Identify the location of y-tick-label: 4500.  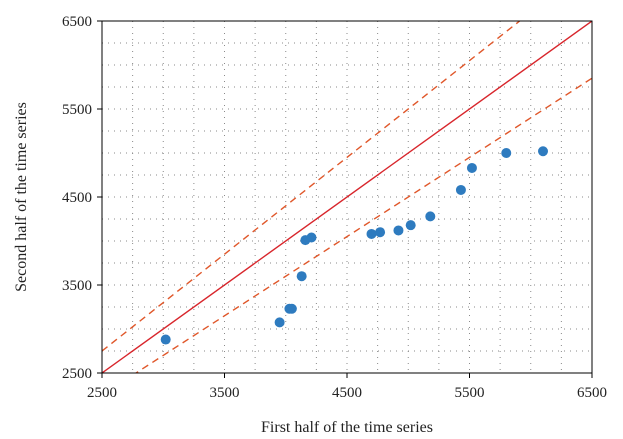
(77, 198).